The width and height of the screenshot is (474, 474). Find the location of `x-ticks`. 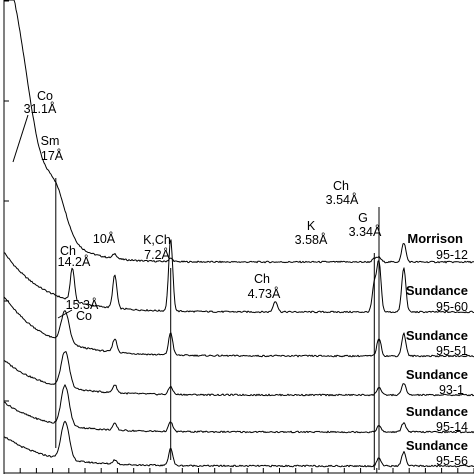

x-ticks is located at coordinates (238, 470).